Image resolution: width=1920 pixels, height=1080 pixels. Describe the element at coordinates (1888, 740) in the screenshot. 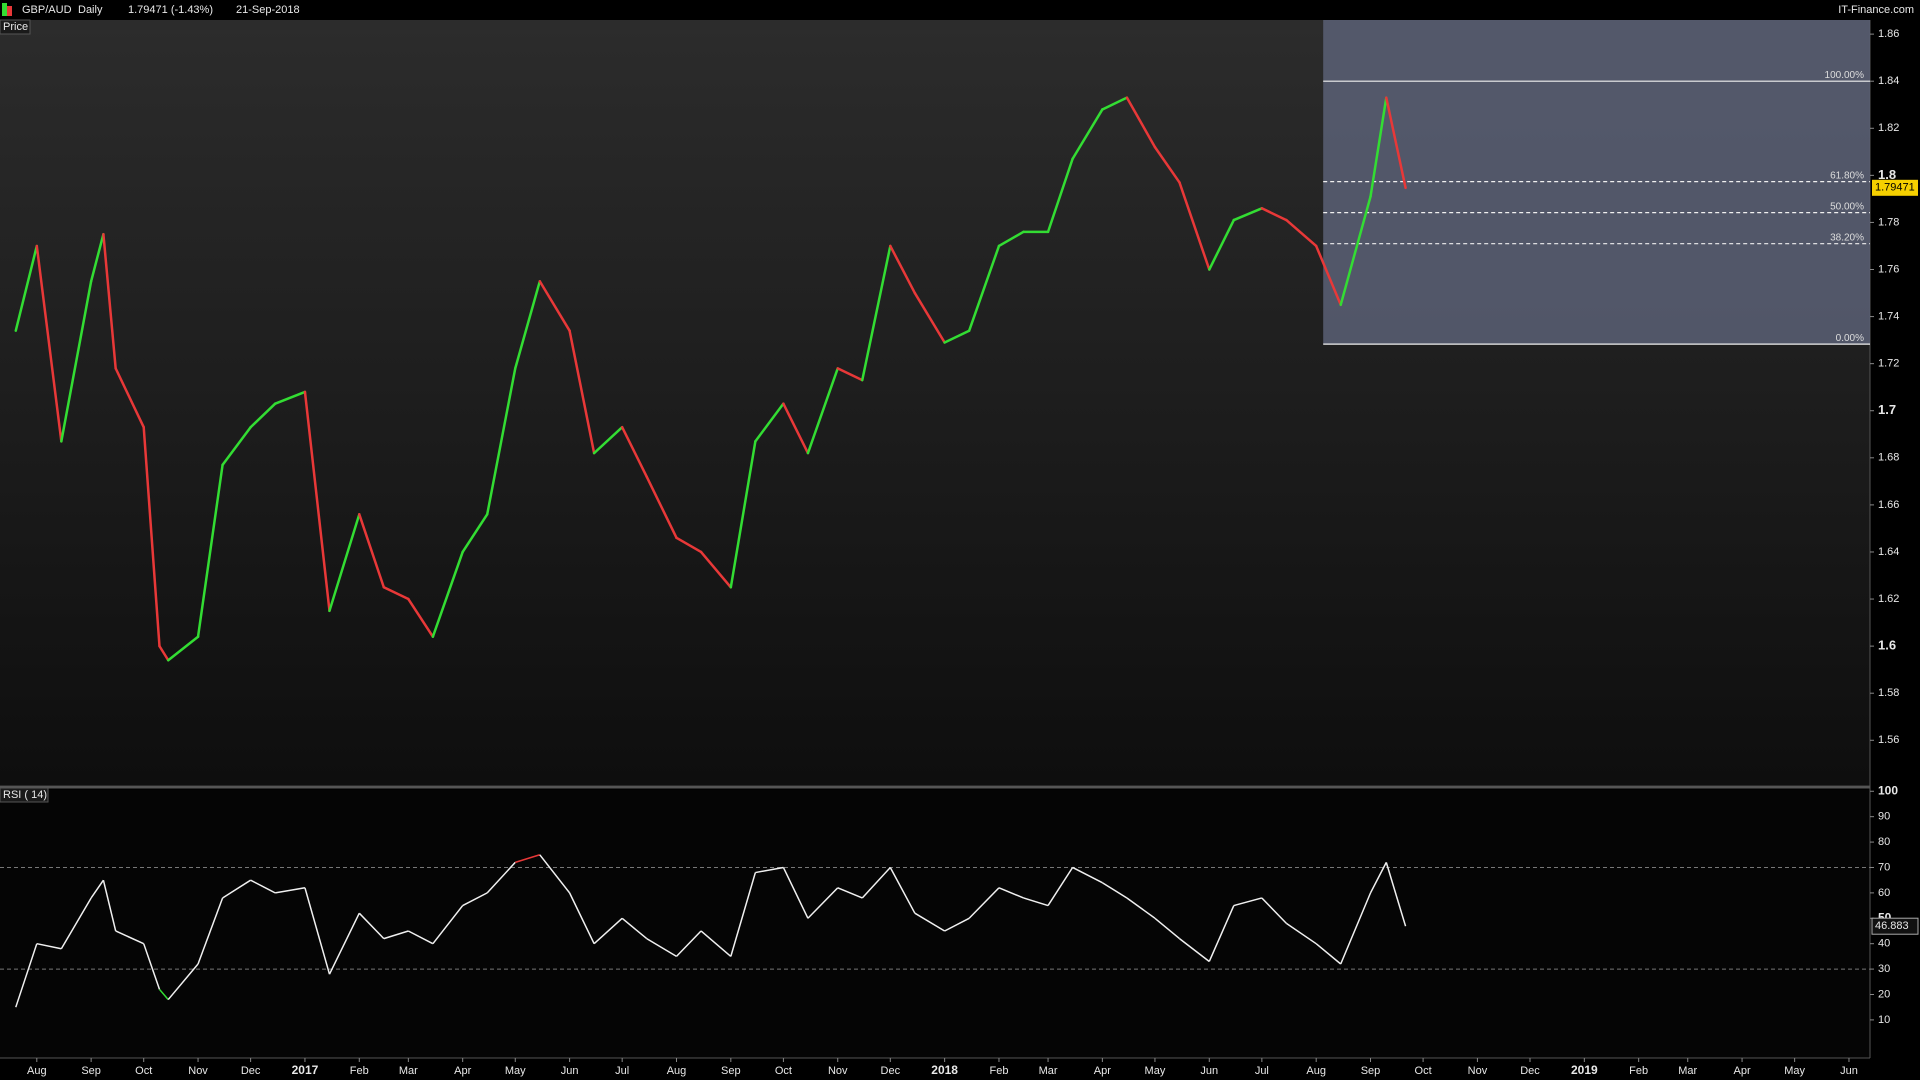

I see `y-tick-label: 1.56` at that location.